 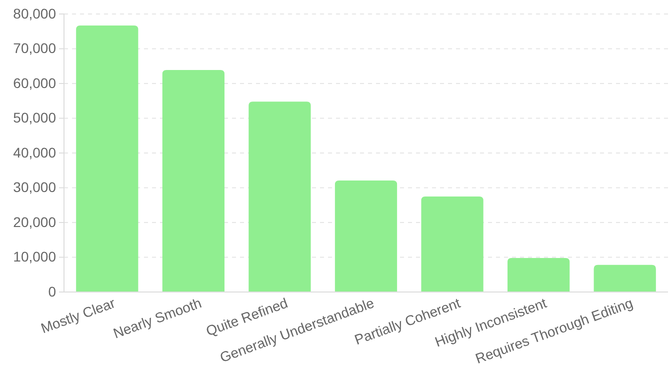 What do you see at coordinates (34, 118) in the screenshot?
I see `y-tick-label: 50,000` at bounding box center [34, 118].